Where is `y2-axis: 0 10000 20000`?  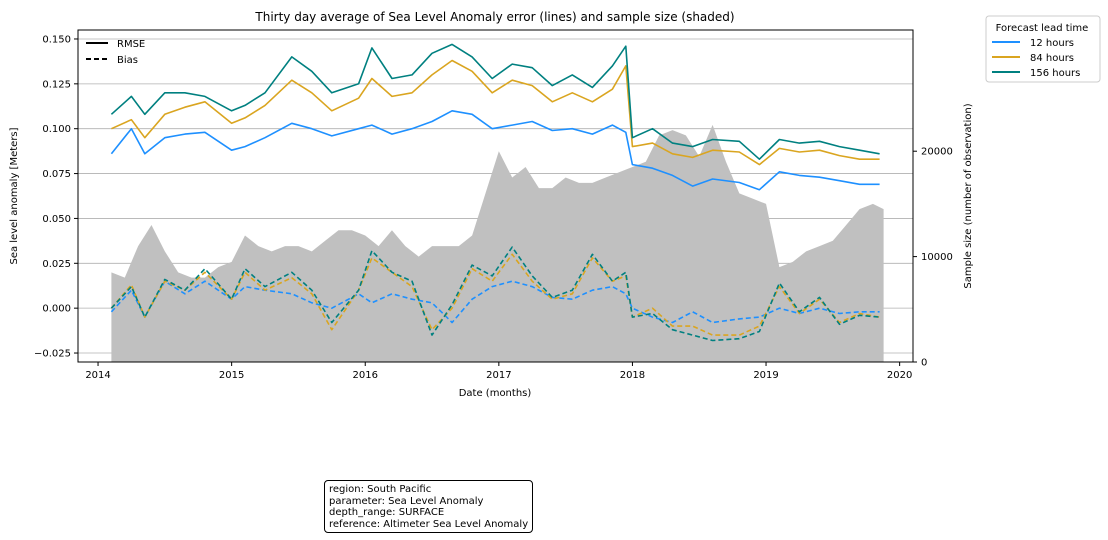 y2-axis: 0 10000 20000 is located at coordinates (933, 258).